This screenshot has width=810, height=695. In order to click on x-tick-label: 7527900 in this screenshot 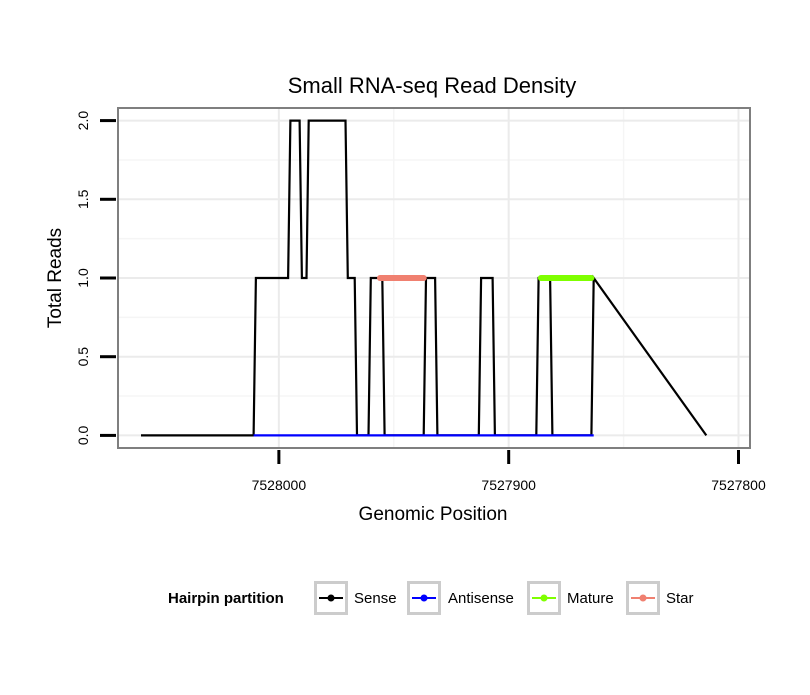, I will do `click(508, 485)`.